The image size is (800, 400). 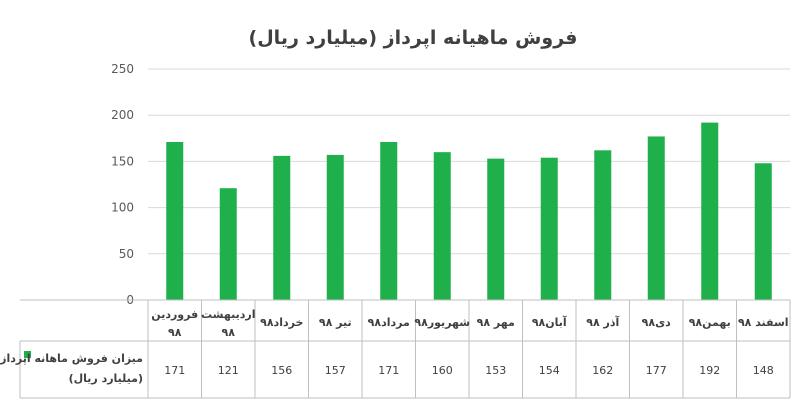 I want to click on y-tick-label: 50, so click(x=126, y=254).